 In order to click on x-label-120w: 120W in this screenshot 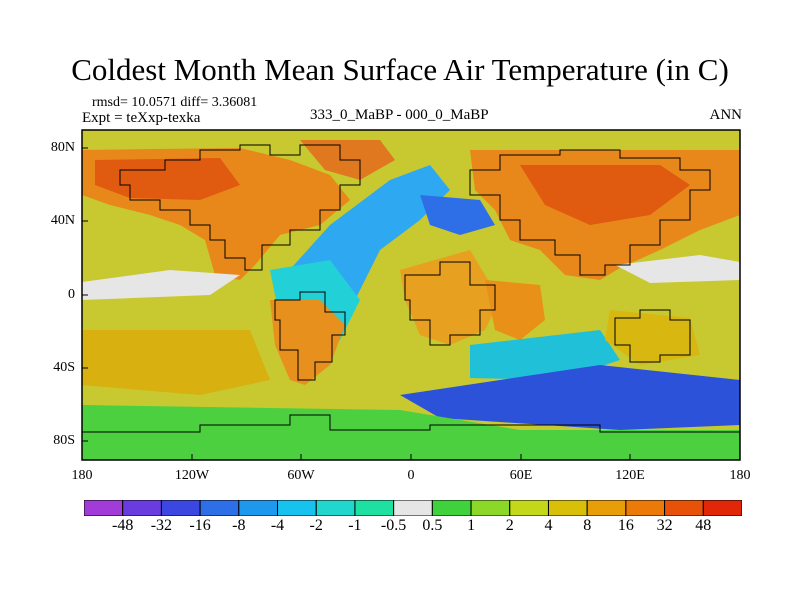, I will do `click(192, 475)`.